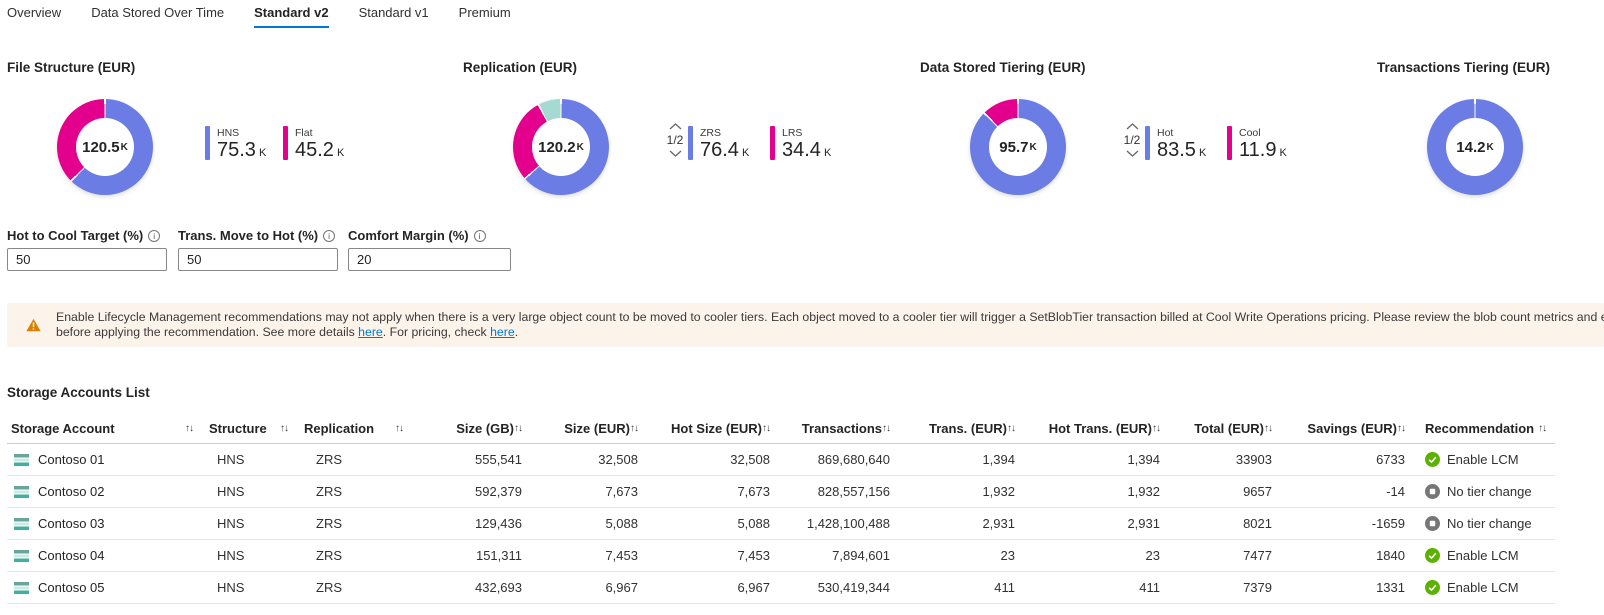 The image size is (1604, 615). I want to click on col-header-total-eur: Total (EUR) ↑↓, so click(1233, 428).